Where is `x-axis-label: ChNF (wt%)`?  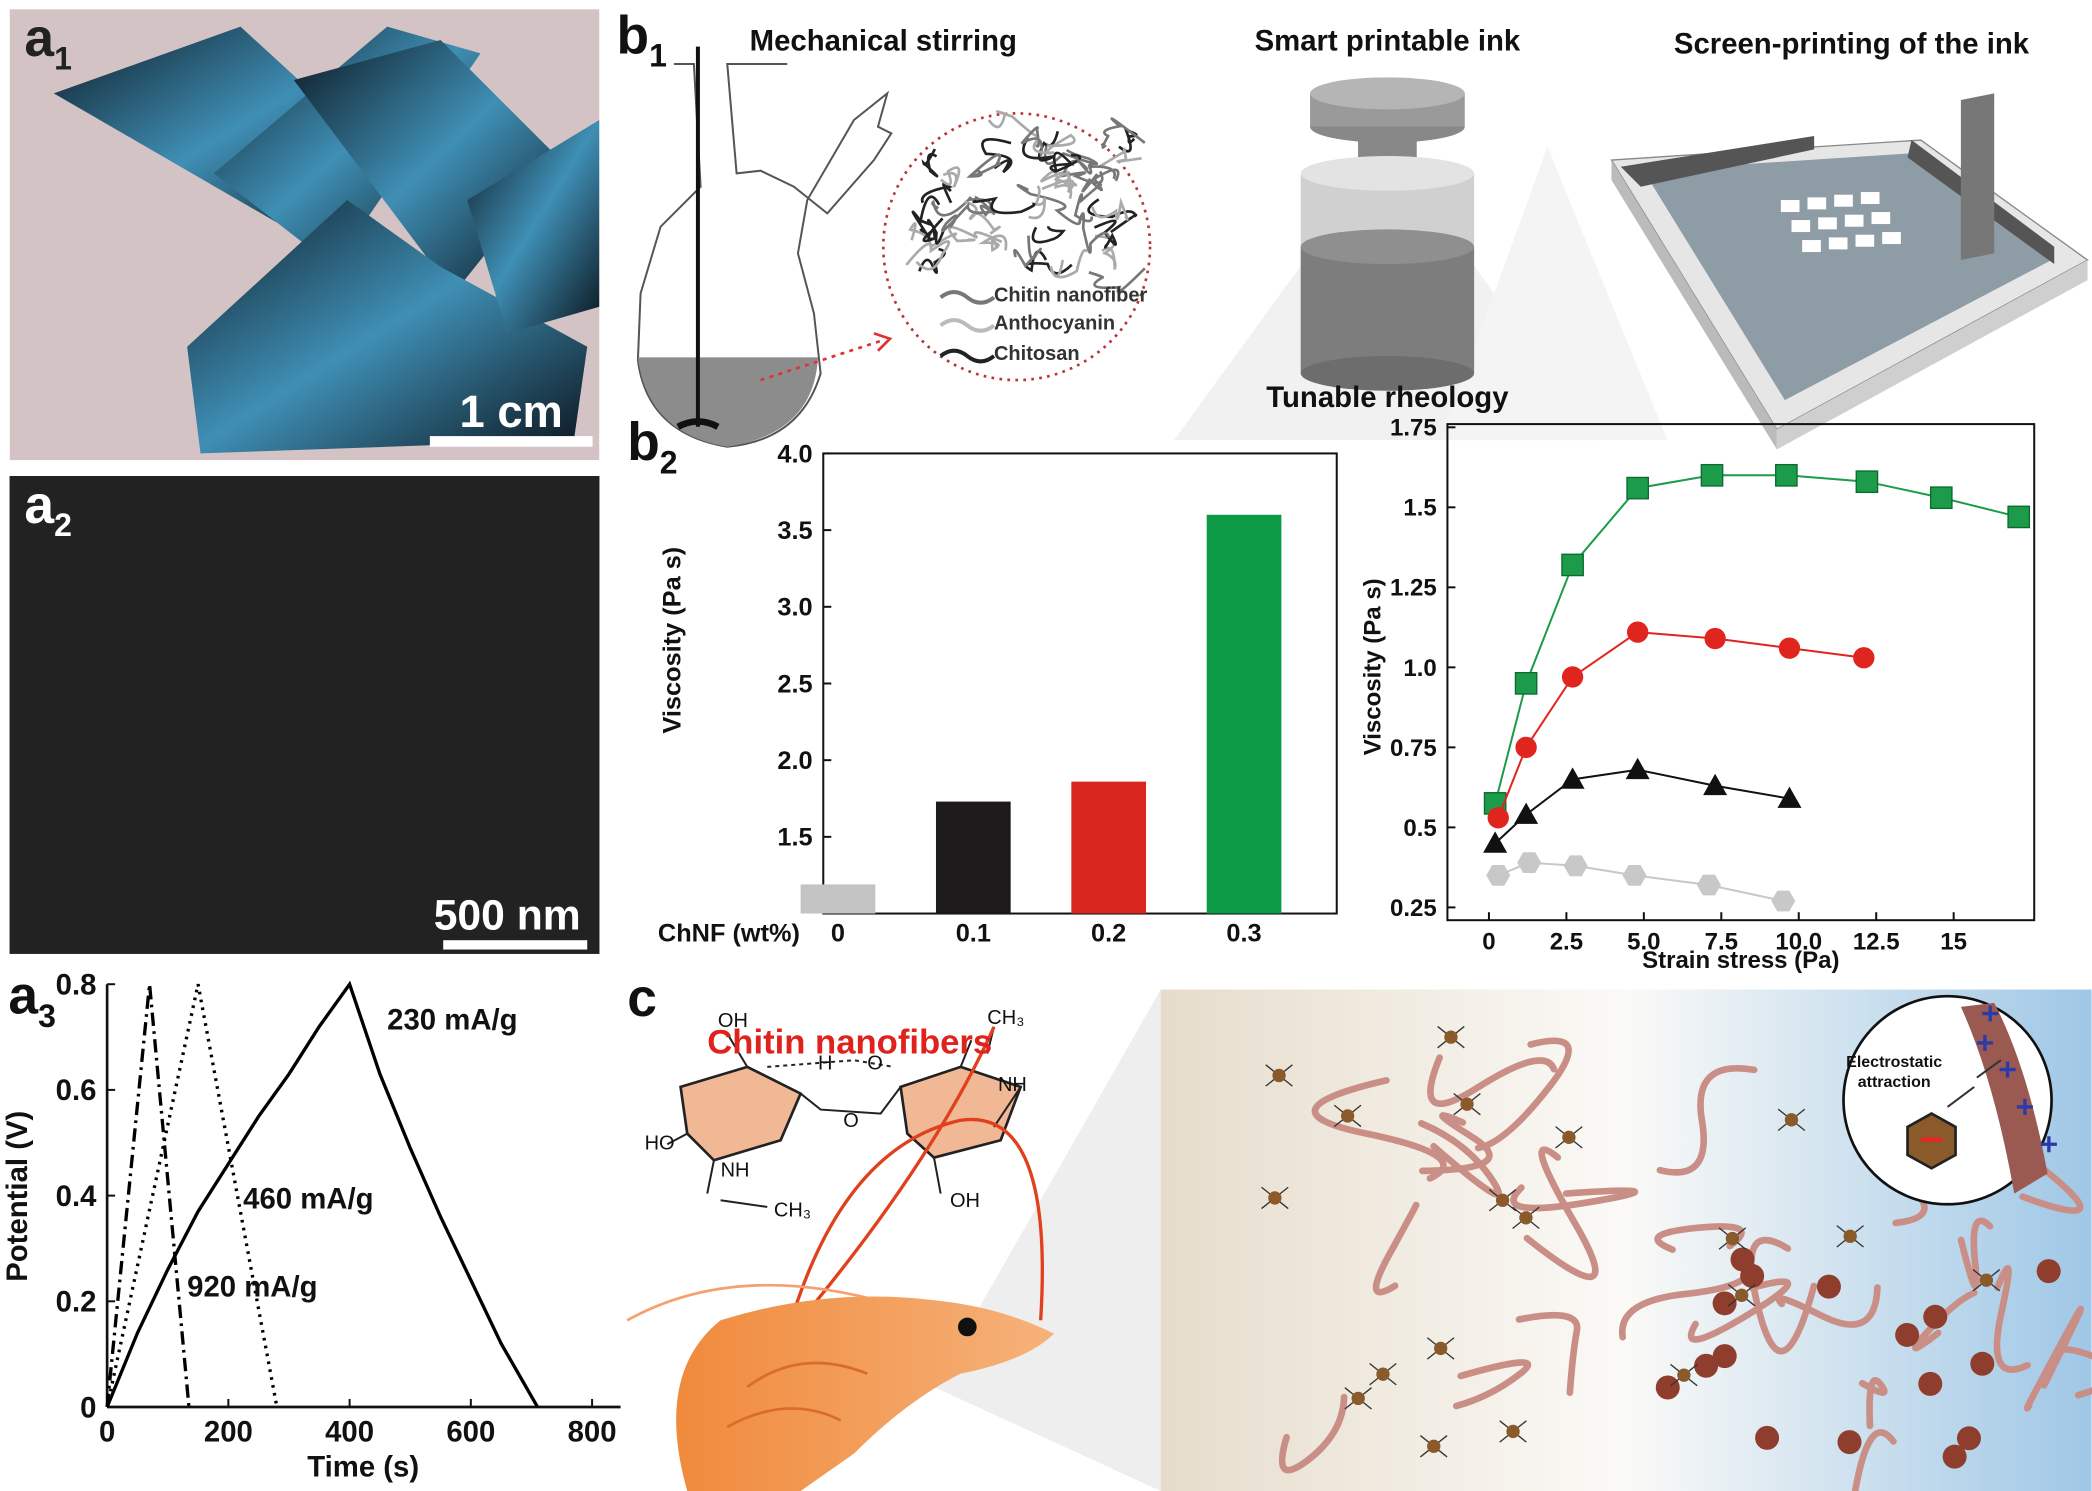 x-axis-label: ChNF (wt%) is located at coordinates (729, 934).